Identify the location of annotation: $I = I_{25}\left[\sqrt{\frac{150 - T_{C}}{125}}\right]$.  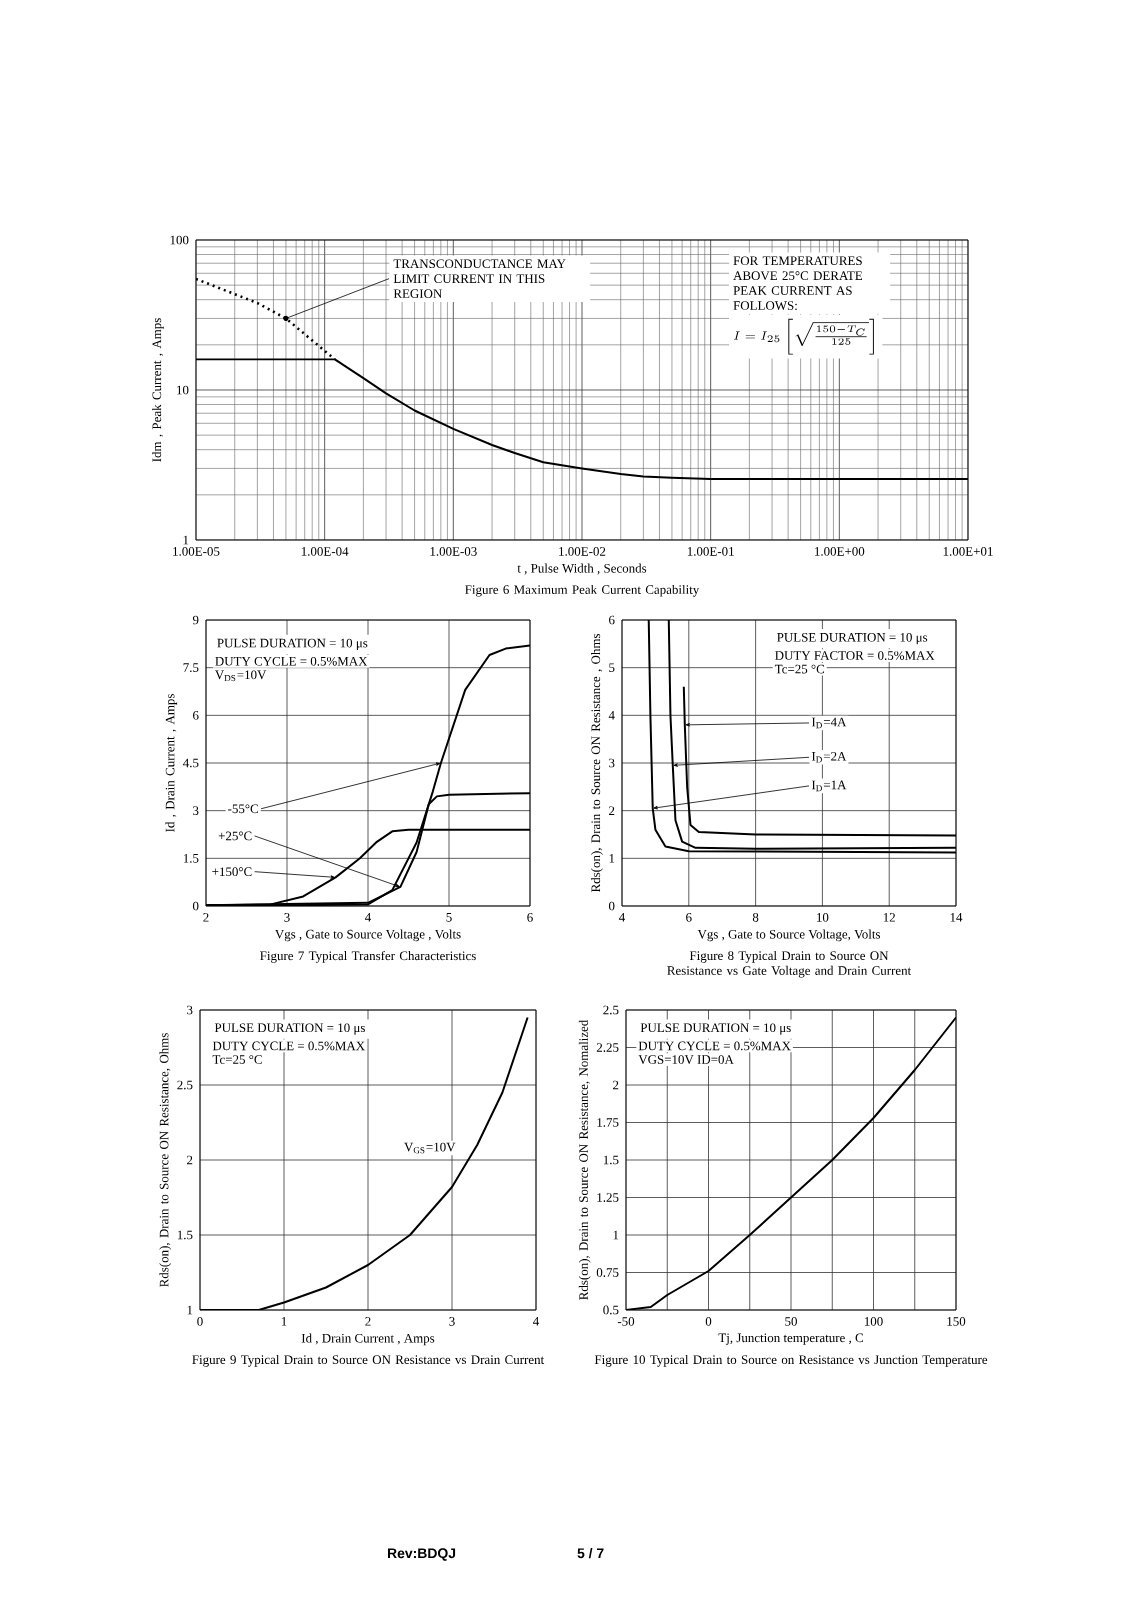
(804, 336).